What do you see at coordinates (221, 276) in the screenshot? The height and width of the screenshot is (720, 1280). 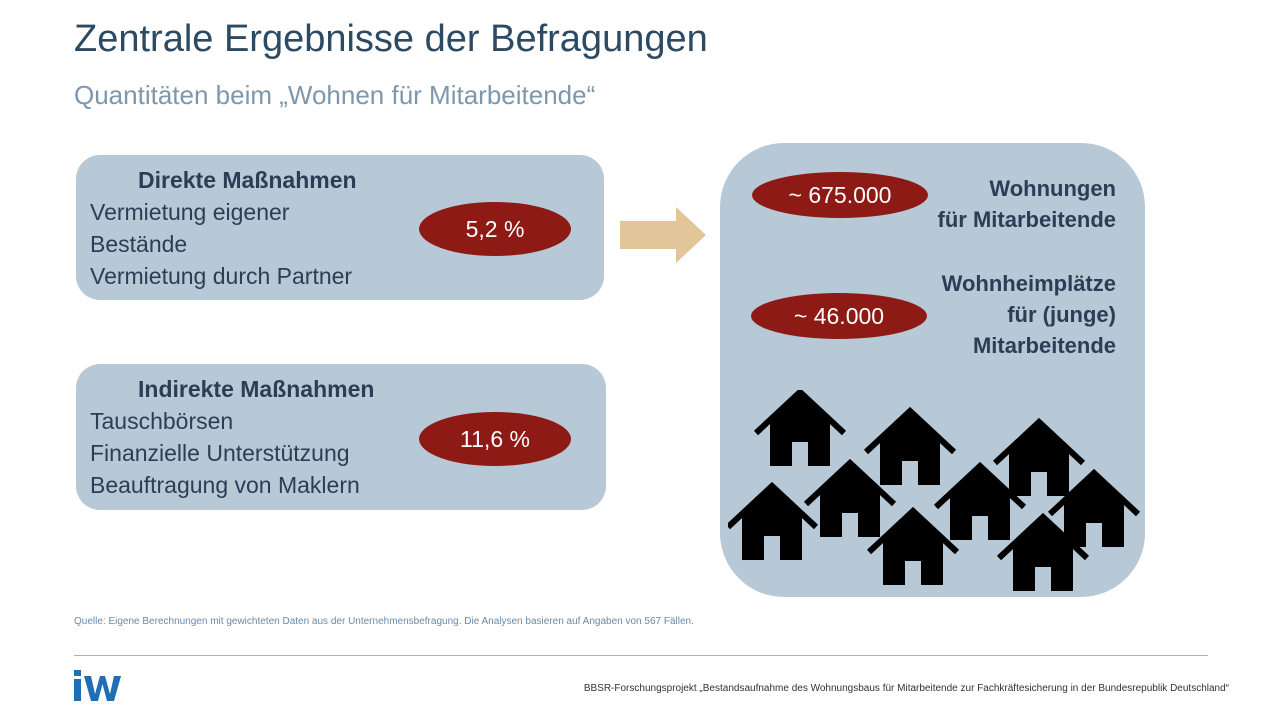 I see `direct-measures-line: Vermietung durch Partner` at bounding box center [221, 276].